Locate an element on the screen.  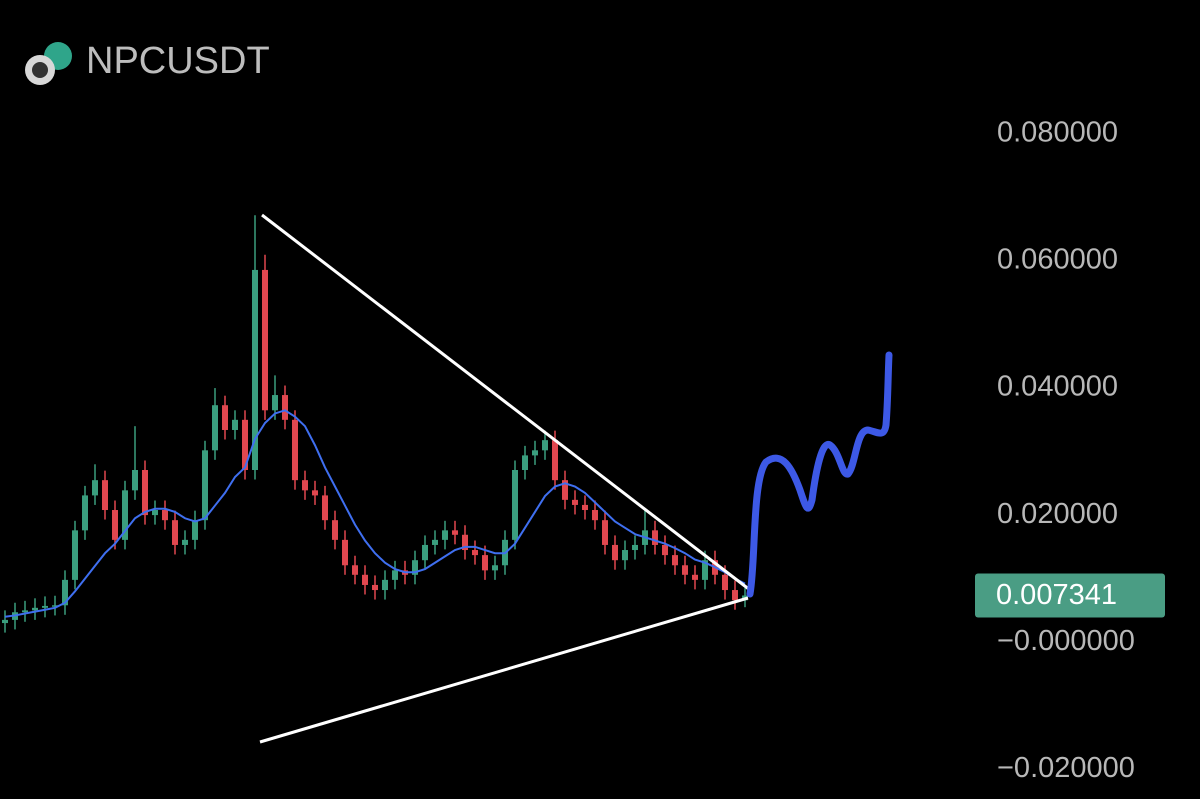
y-tick-label: 0.080000 is located at coordinates (1057, 133).